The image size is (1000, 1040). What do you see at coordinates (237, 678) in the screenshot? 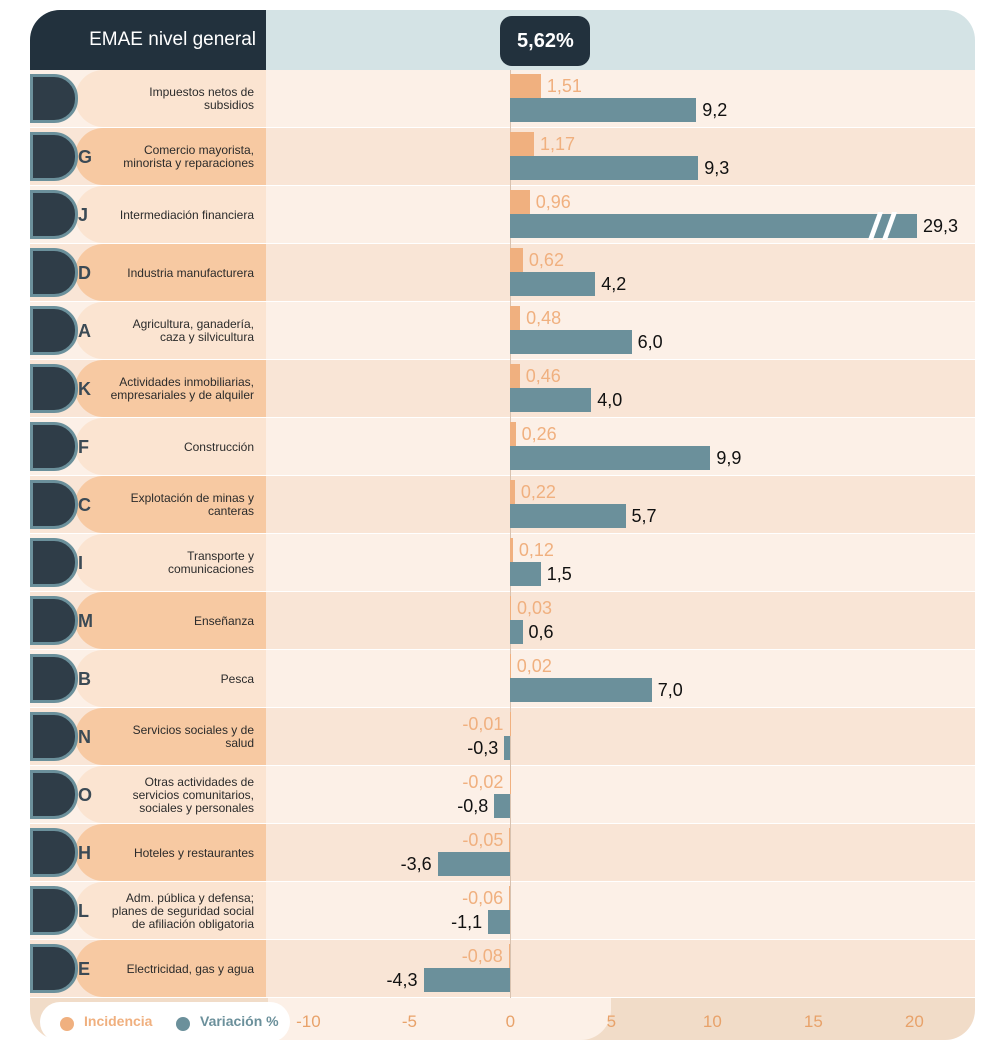
I see `sector-name: Pesca` at bounding box center [237, 678].